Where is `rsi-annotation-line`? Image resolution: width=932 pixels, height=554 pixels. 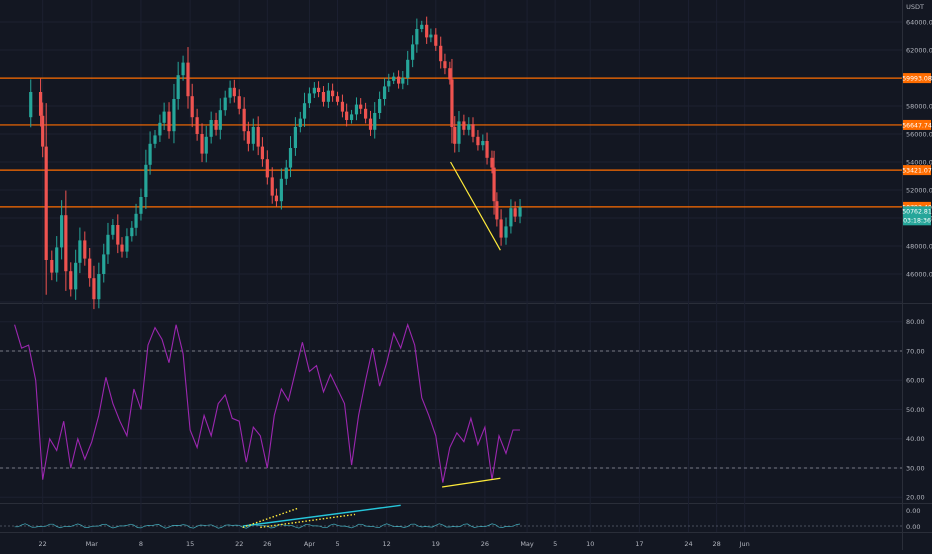
rsi-annotation-line is located at coordinates (471, 482).